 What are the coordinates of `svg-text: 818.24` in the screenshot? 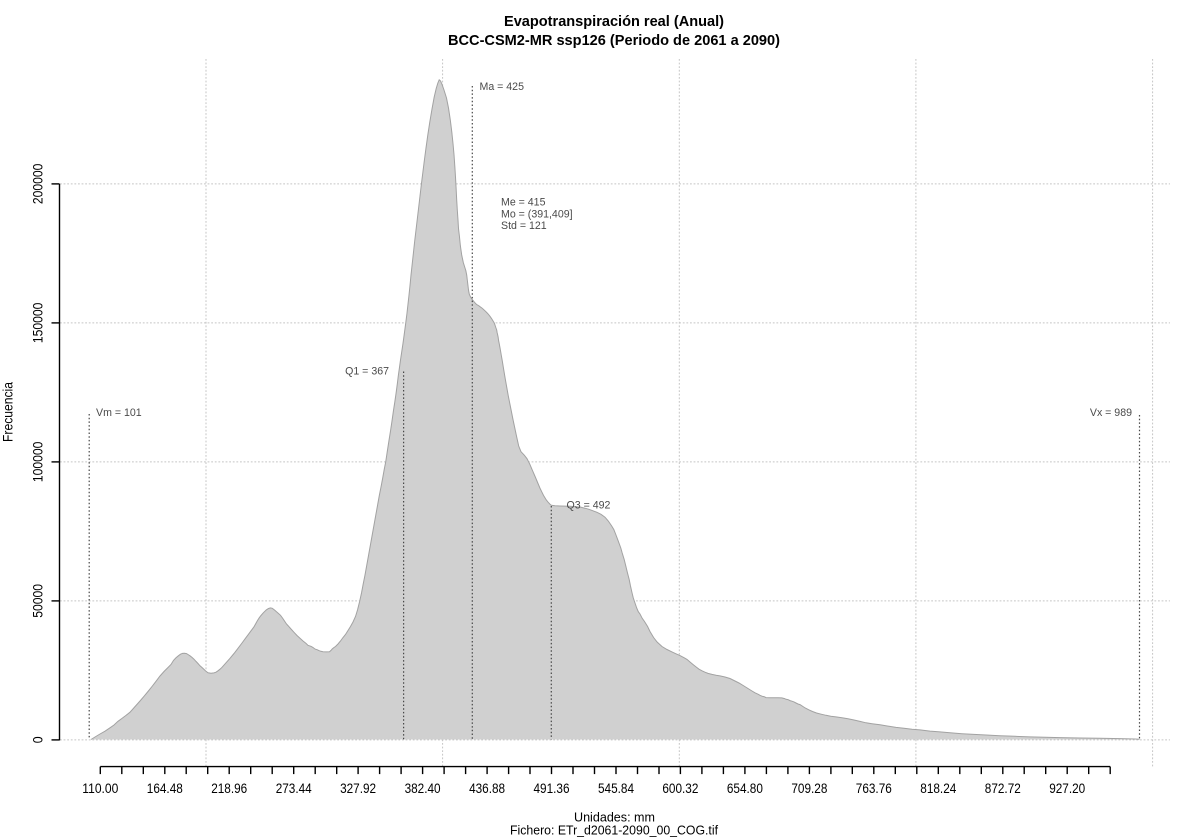 It's located at (938, 788).